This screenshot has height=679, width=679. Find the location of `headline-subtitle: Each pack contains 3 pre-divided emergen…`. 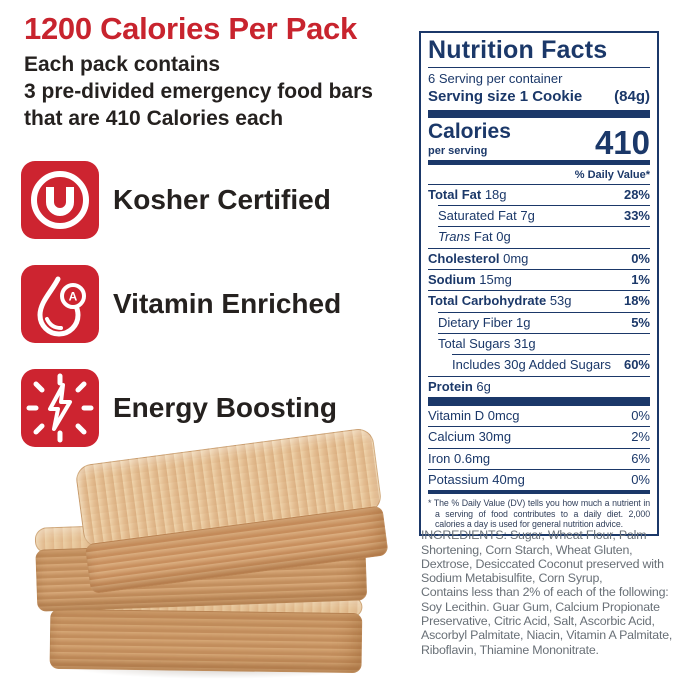

headline-subtitle: Each pack contains 3 pre-divided emergen… is located at coordinates (198, 91).